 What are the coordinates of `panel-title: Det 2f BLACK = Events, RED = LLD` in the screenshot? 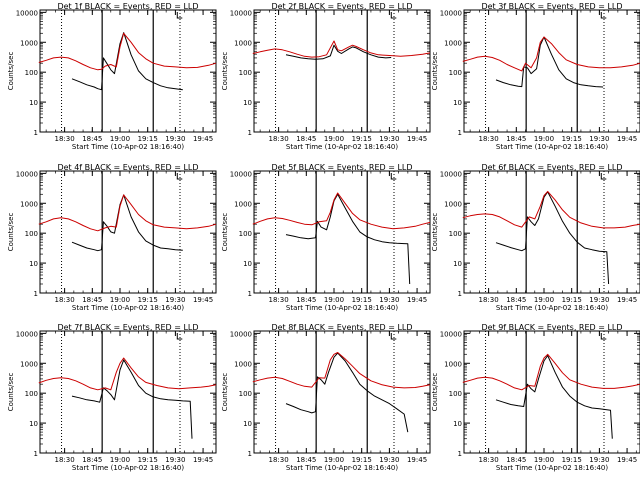 It's located at (341, 6).